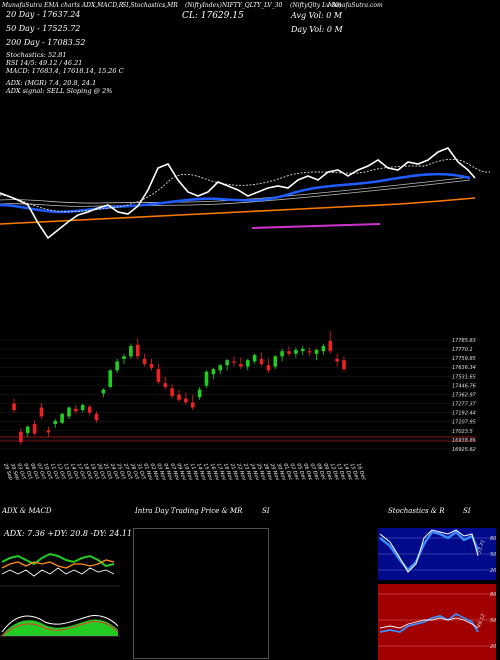  I want to click on day-volume-label: Day Vol: 0 M, so click(317, 29).